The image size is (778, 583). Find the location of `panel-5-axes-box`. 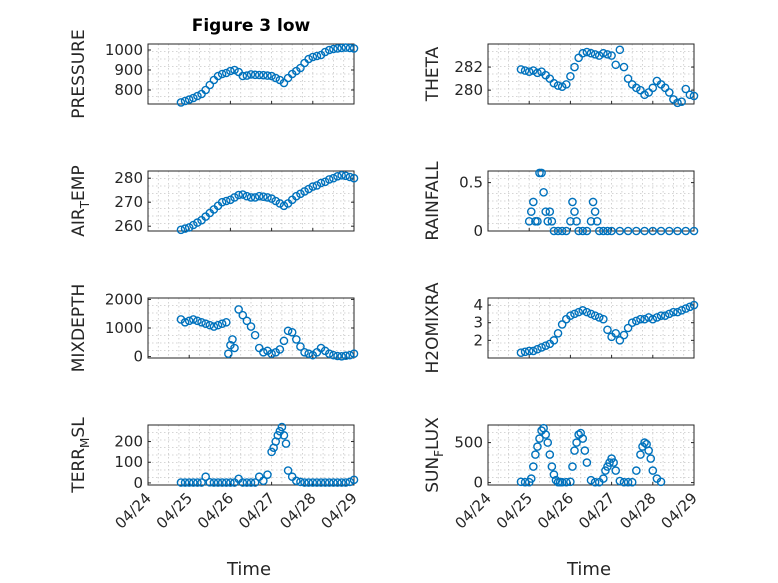

panel-5-axes-box is located at coordinates (591, 328).